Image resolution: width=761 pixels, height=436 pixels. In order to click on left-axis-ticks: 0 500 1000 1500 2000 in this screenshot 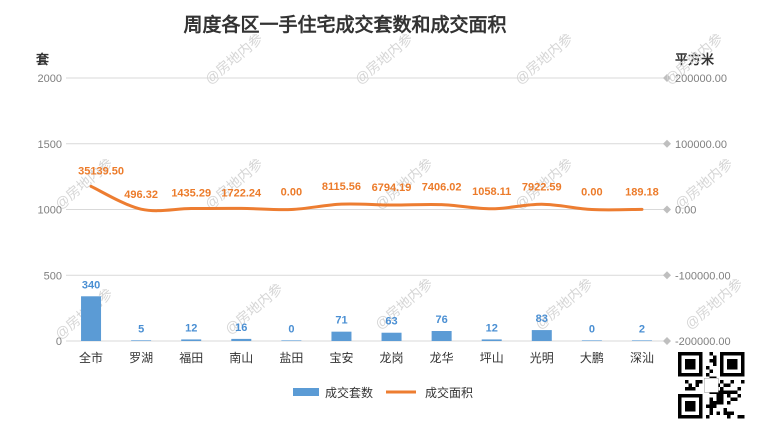, I will do `click(50, 210)`.